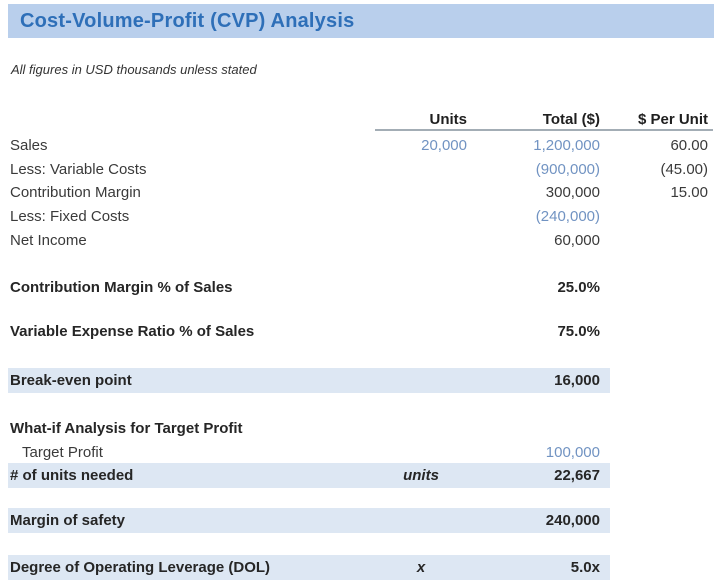 The height and width of the screenshot is (585, 720). What do you see at coordinates (577, 475) in the screenshot?
I see `units-needed-value-cell: 22,667` at bounding box center [577, 475].